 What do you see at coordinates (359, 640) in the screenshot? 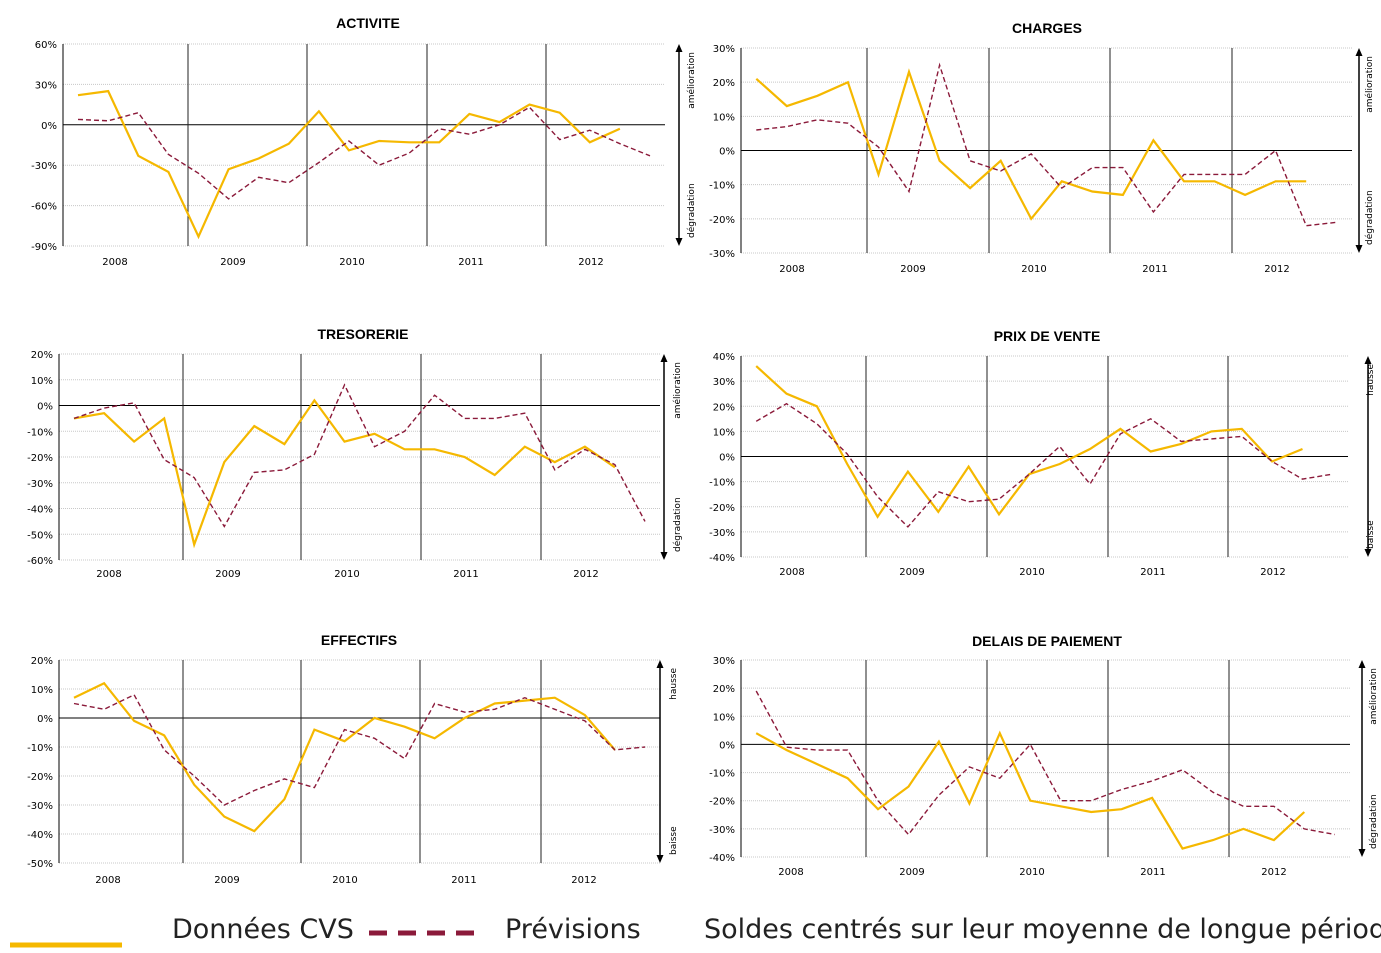
I see `chart-title: EFFECTIFS` at bounding box center [359, 640].